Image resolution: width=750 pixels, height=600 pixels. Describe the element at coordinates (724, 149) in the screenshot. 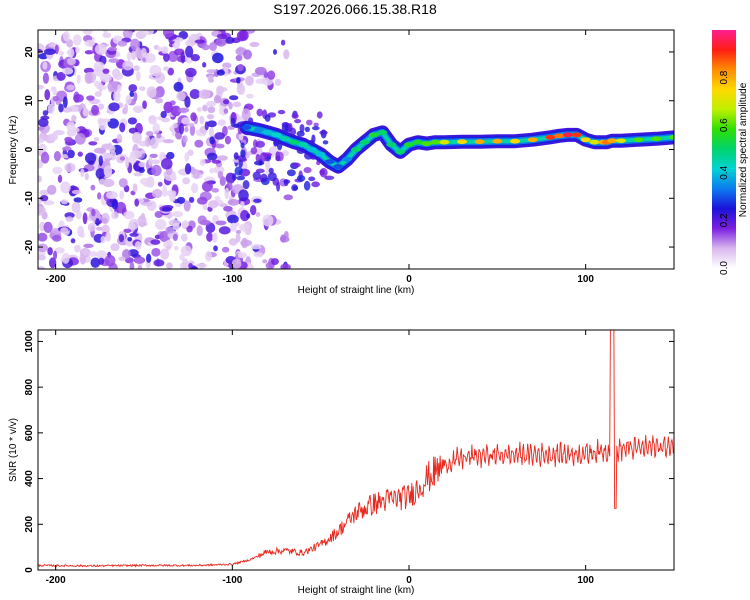

I see `colorbar-gradient` at that location.